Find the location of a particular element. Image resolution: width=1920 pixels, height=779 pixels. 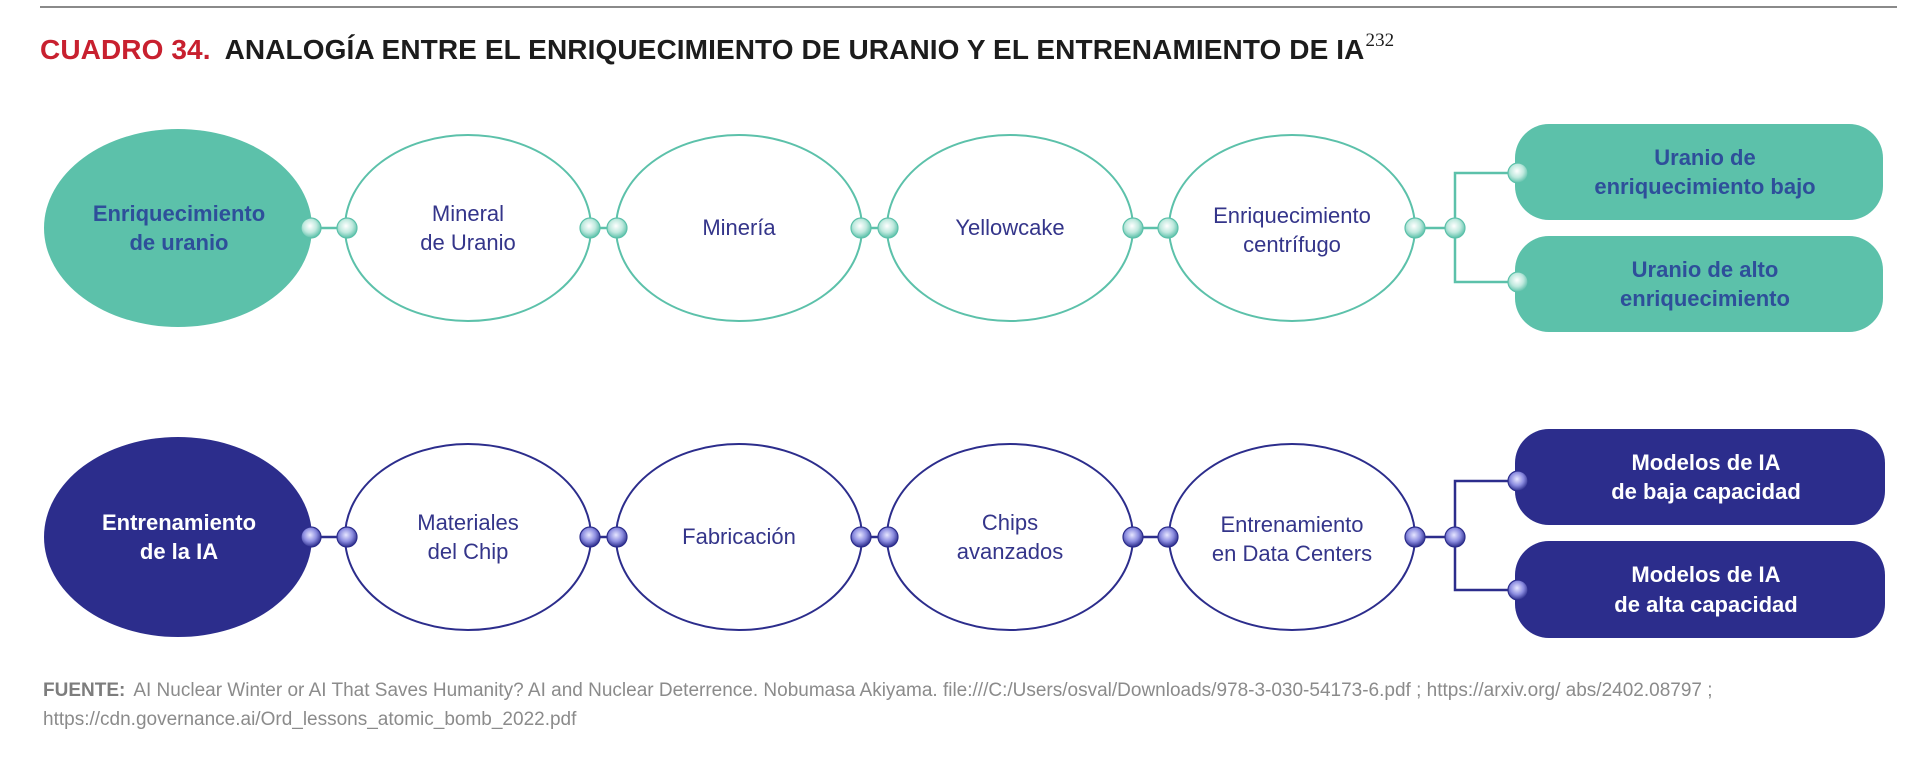

ai-outcome-high-dot is located at coordinates (1518, 590).